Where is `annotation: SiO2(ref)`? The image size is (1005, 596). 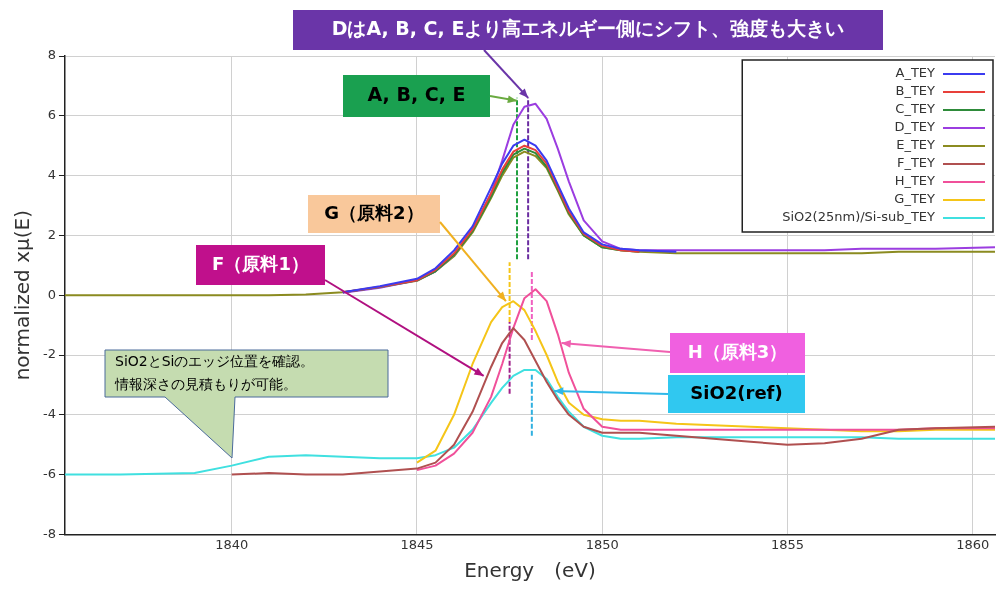
annotation: SiO2(ref) is located at coordinates (736, 392).